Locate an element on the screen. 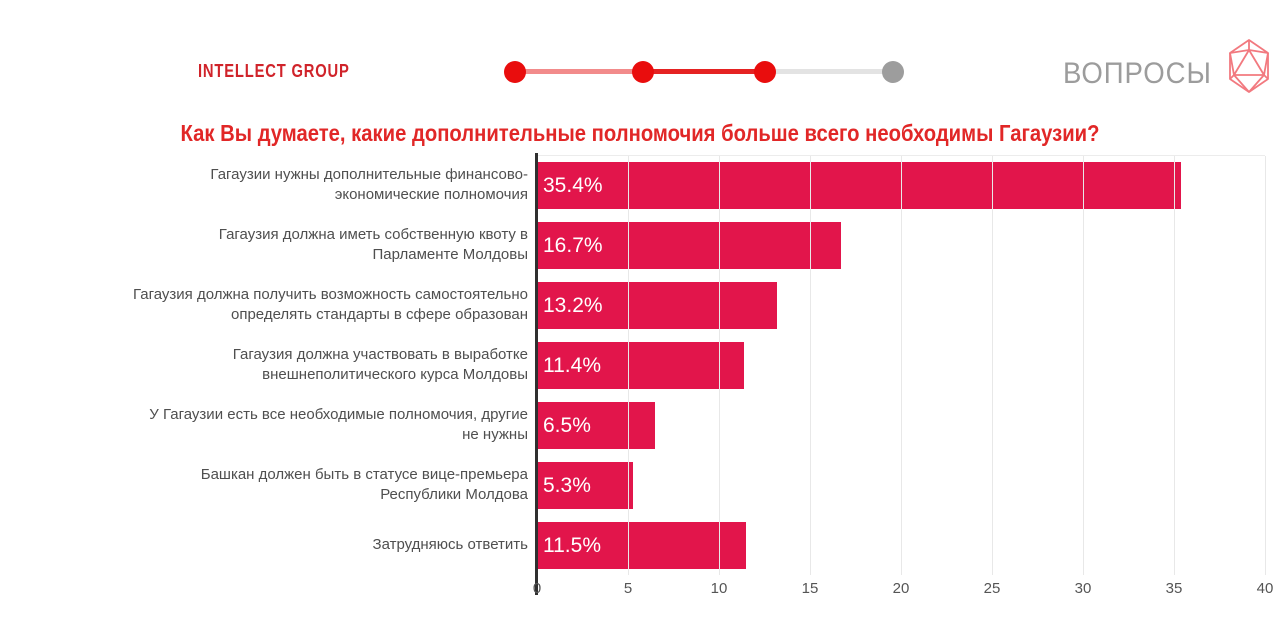  bar: 16.7% is located at coordinates (689, 245).